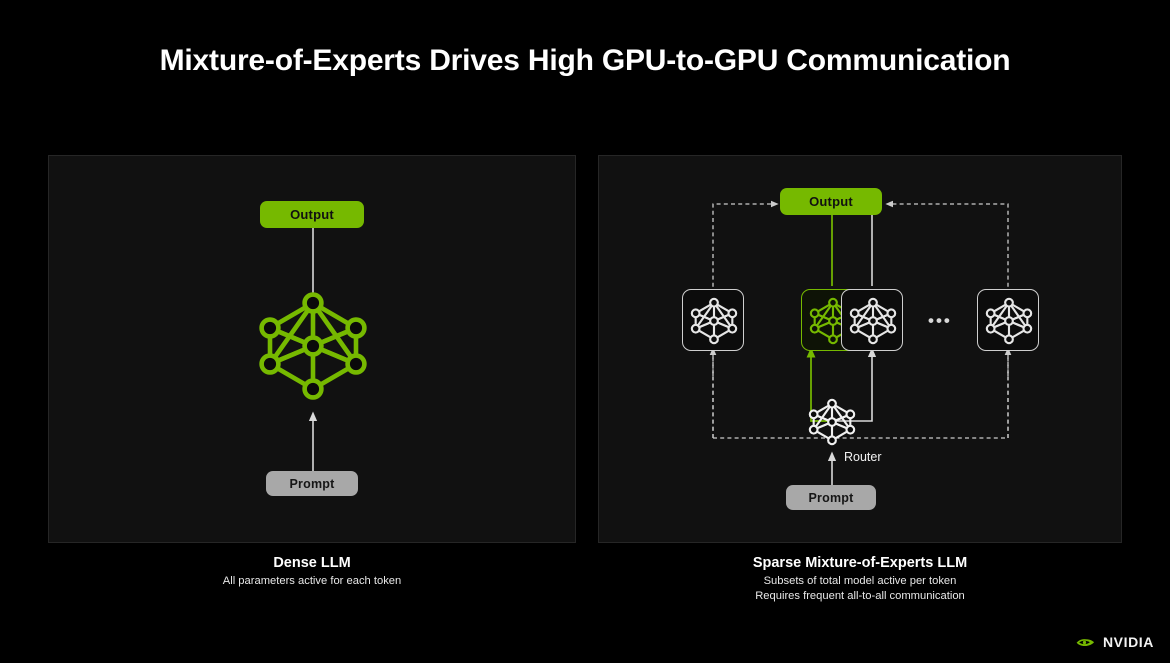  Describe the element at coordinates (832, 422) in the screenshot. I see `router-network-icon` at that location.